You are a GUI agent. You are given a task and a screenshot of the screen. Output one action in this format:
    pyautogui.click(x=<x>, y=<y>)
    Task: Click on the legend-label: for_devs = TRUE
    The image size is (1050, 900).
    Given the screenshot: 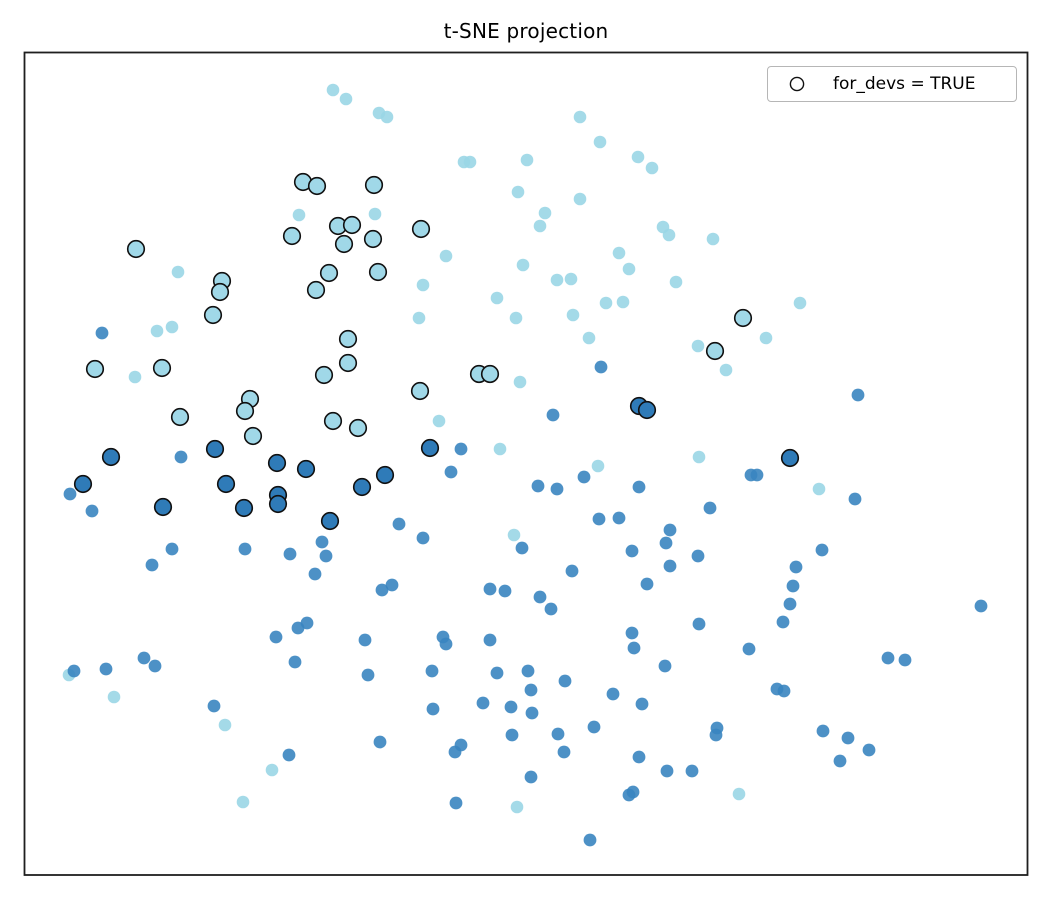 What is the action you would take?
    pyautogui.click(x=904, y=84)
    